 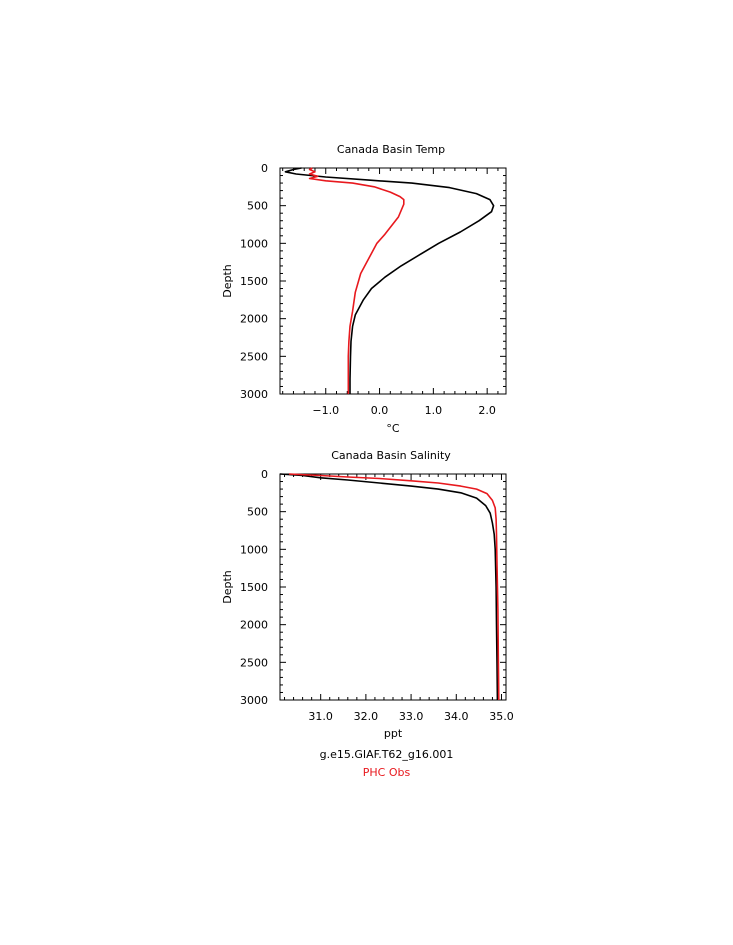 I want to click on salinity-series-line-obs, so click(x=394, y=587).